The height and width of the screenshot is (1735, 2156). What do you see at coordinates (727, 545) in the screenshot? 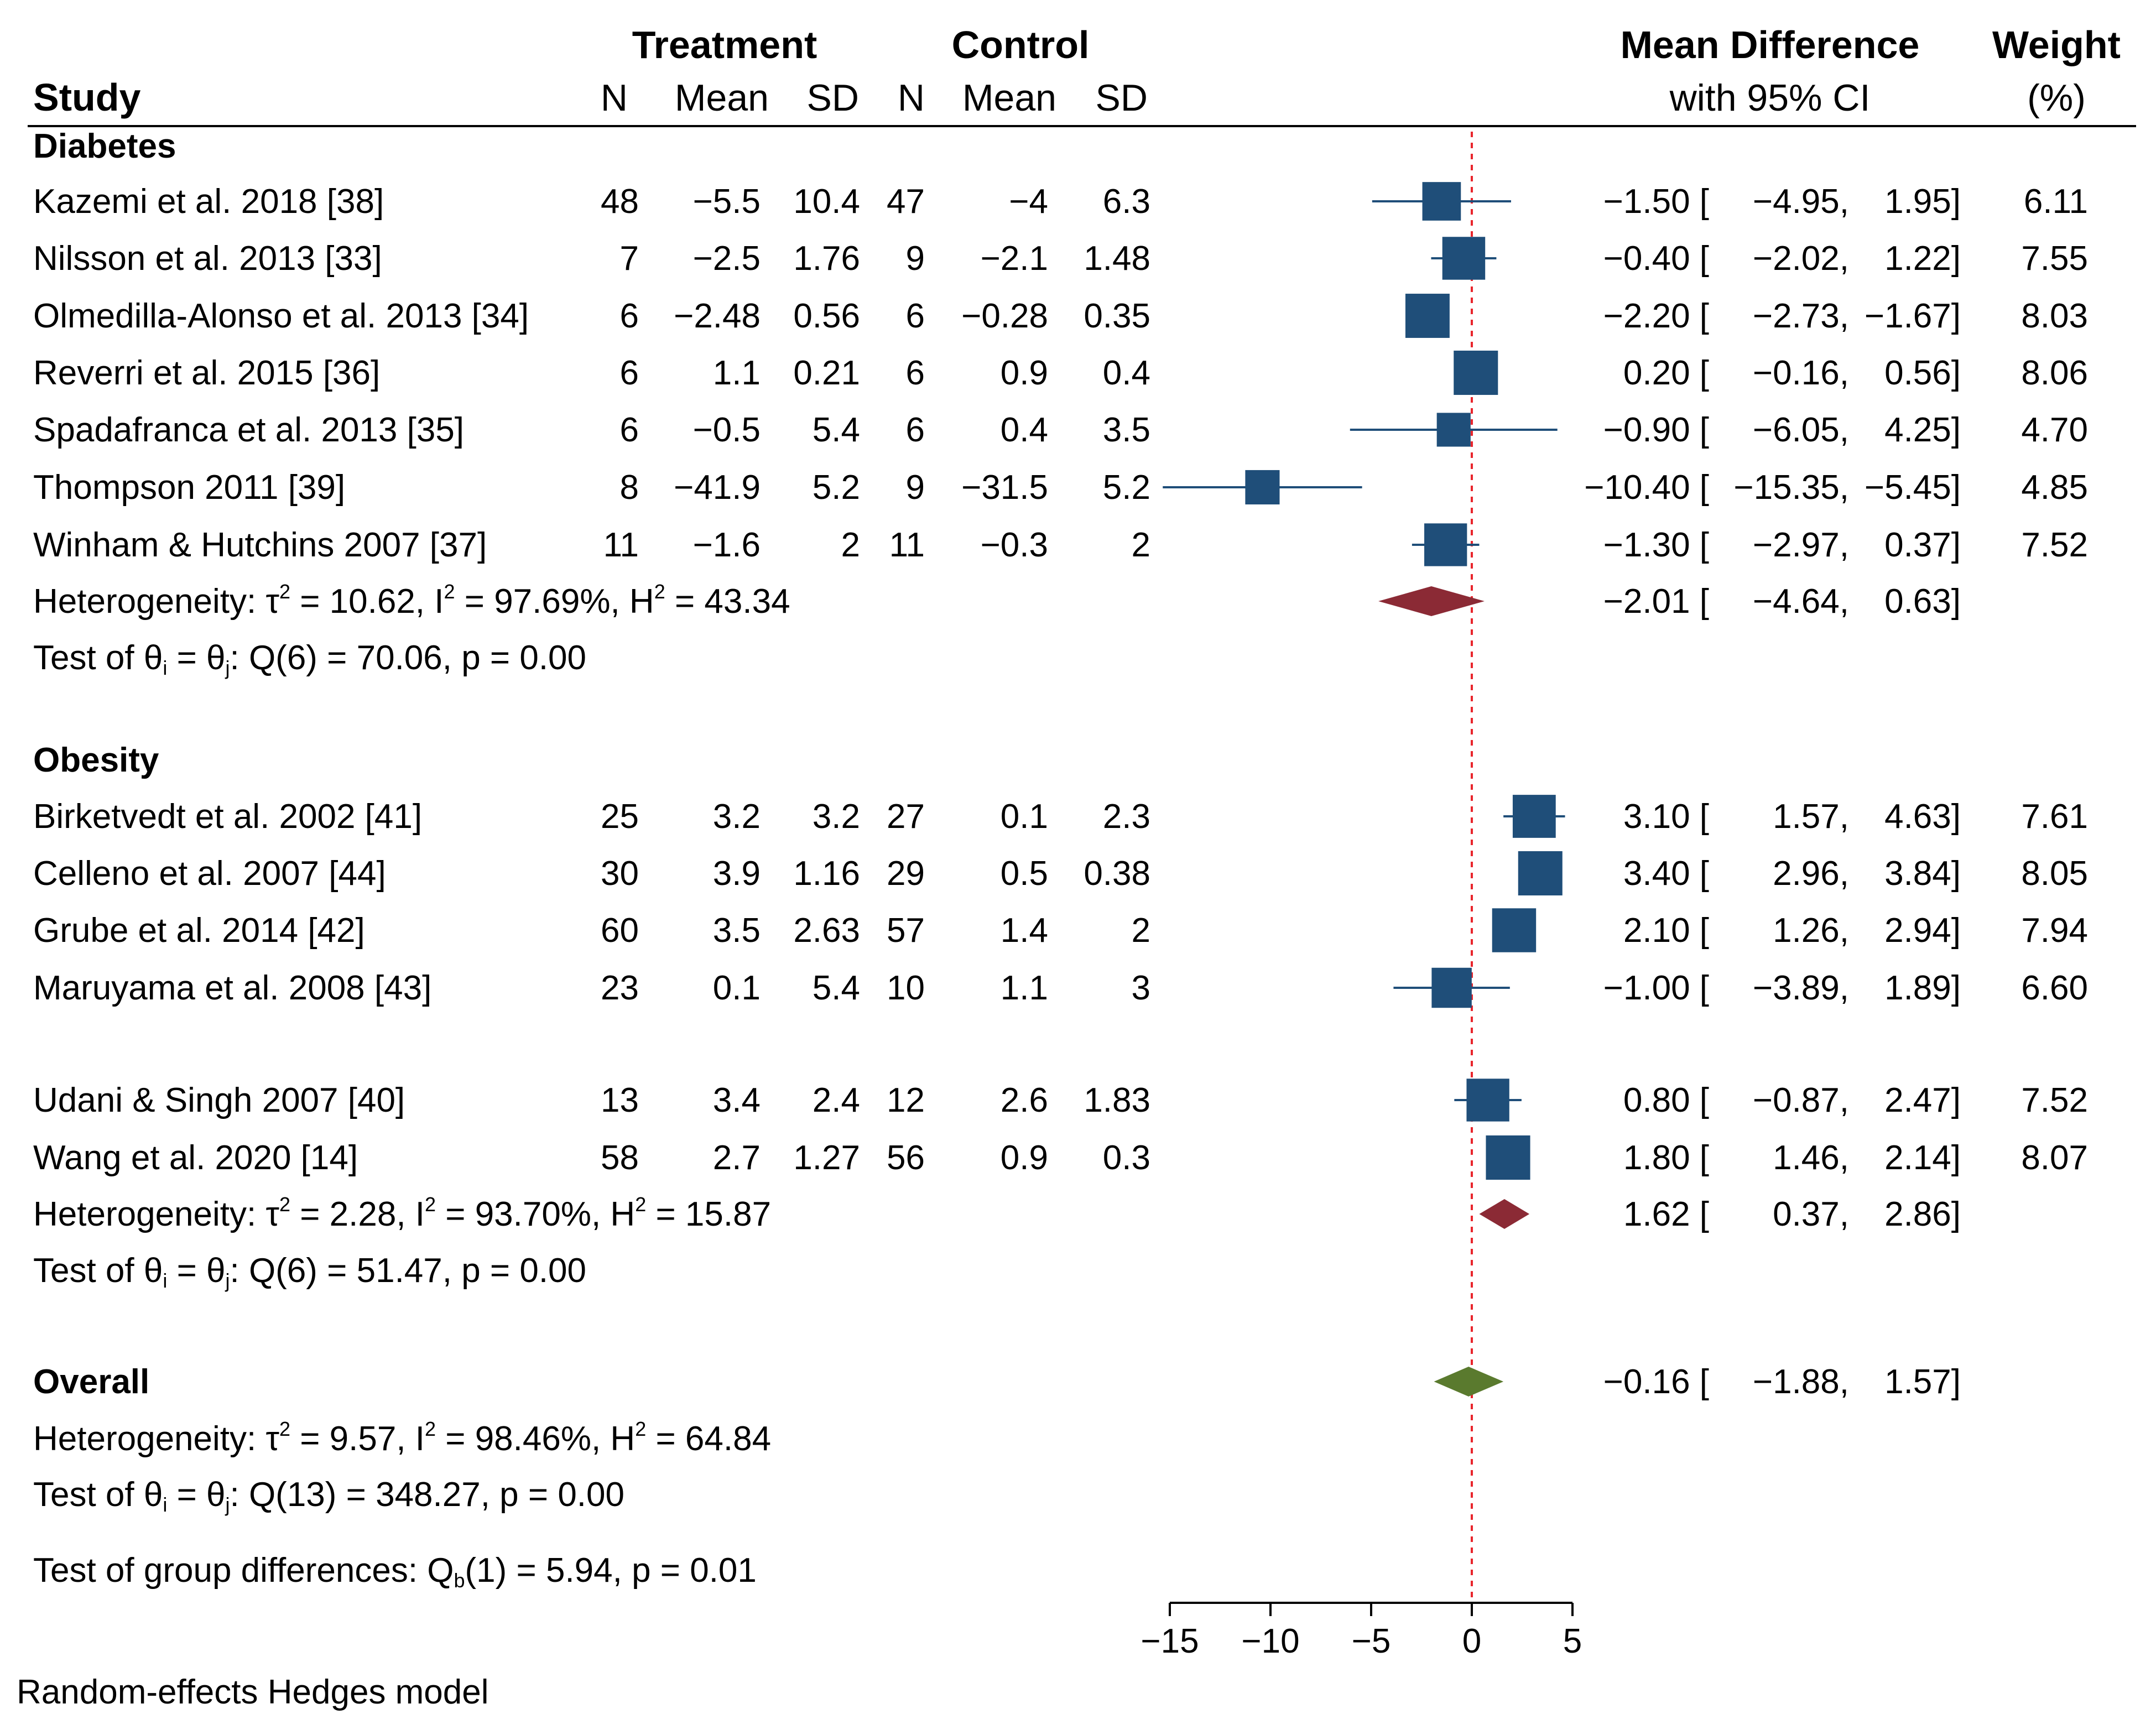
I see `treatment-mean: −1.6` at bounding box center [727, 545].